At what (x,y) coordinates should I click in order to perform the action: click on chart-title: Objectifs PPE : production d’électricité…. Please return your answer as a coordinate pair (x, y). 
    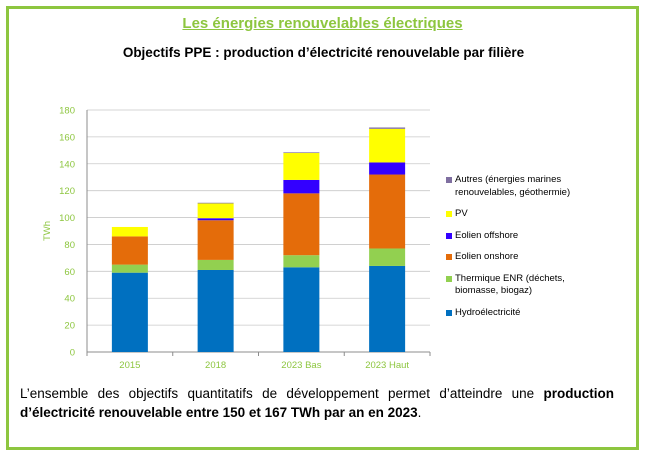
    Looking at the image, I should click on (323, 52).